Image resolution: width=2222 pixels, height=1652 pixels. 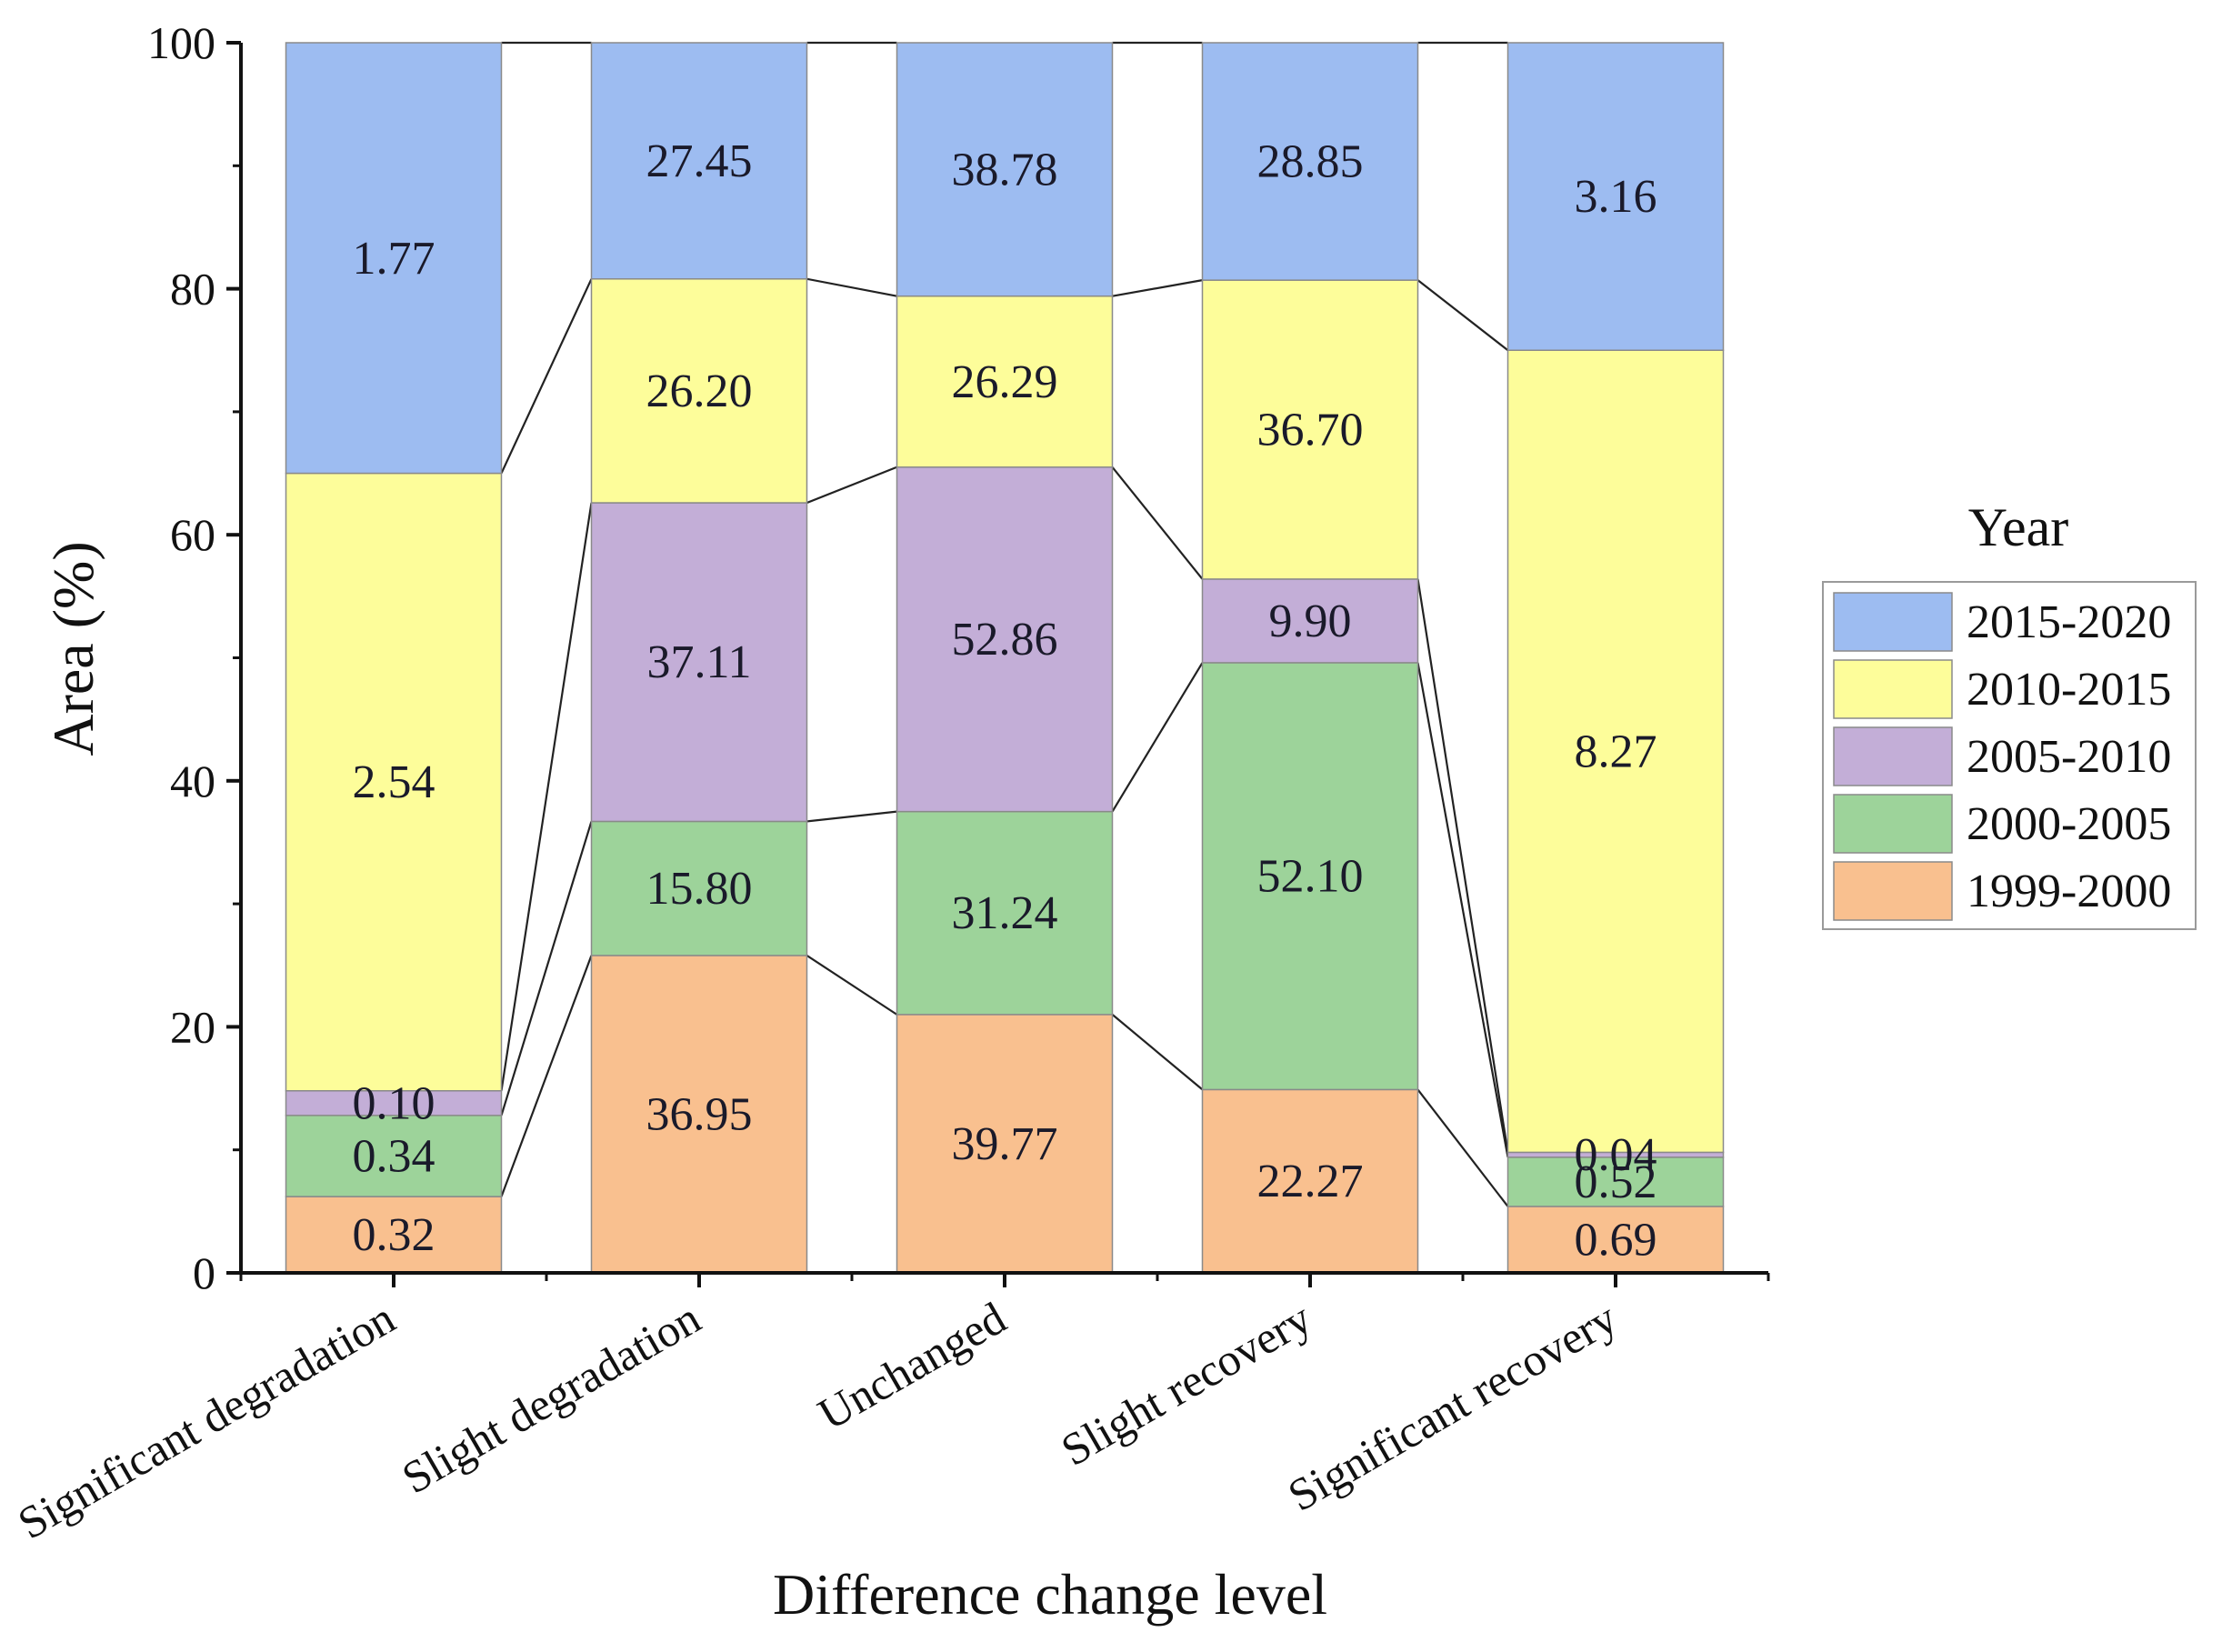 What do you see at coordinates (192, 289) in the screenshot?
I see `y-tick-label: 80` at bounding box center [192, 289].